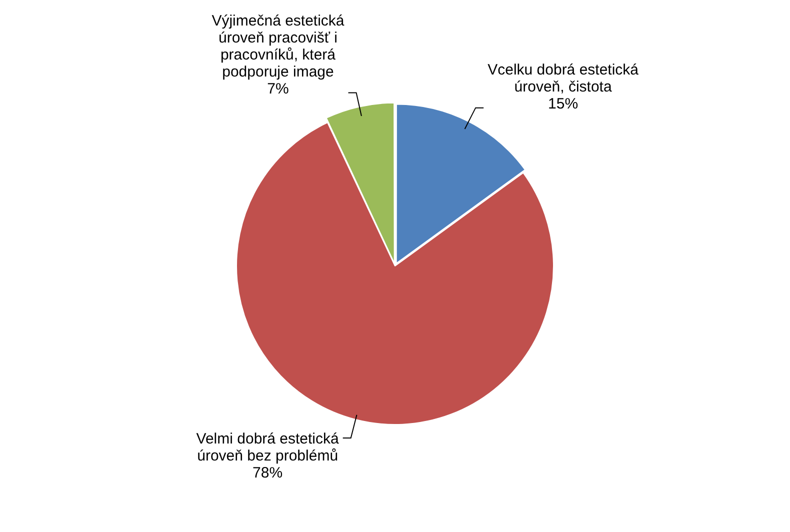  I want to click on slice-label: Vcelku dobrá estetická úroveň, čistota, so click(564, 78).